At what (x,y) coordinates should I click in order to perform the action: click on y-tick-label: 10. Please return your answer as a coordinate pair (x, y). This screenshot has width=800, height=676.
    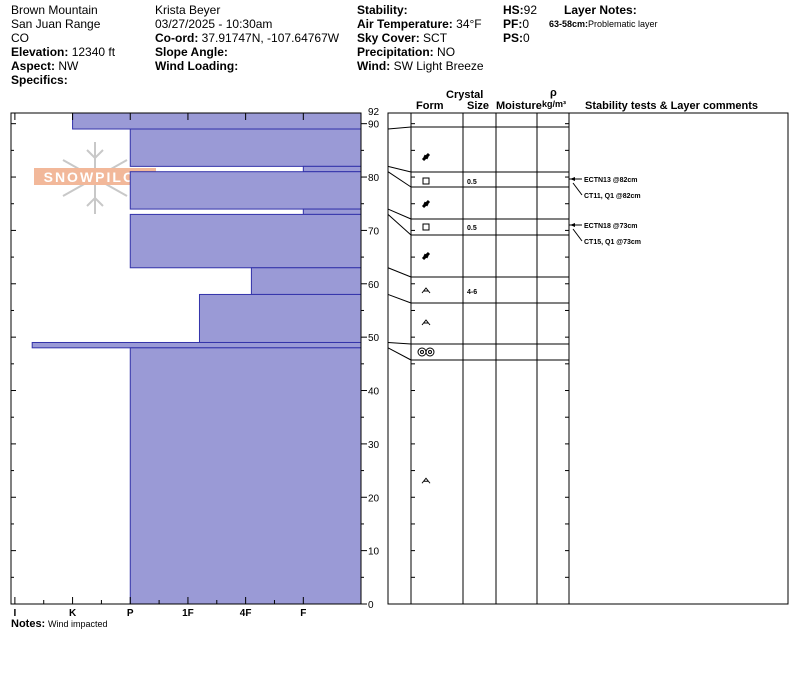
    Looking at the image, I should click on (374, 552).